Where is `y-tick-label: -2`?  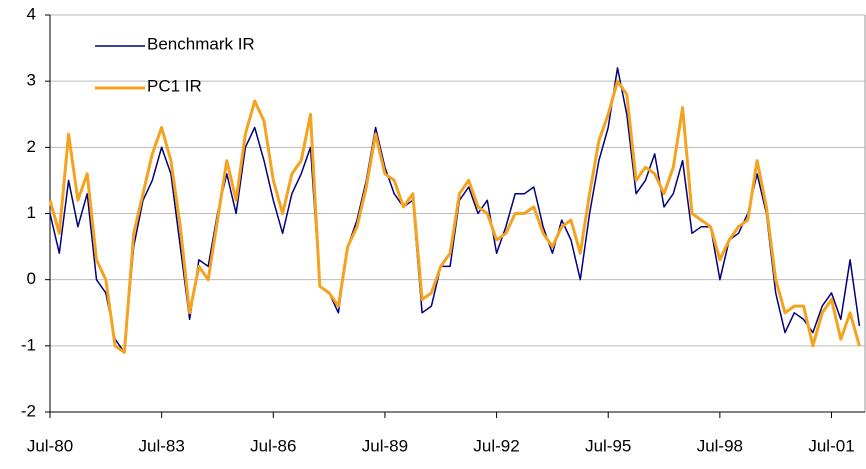 y-tick-label: -2 is located at coordinates (28, 410).